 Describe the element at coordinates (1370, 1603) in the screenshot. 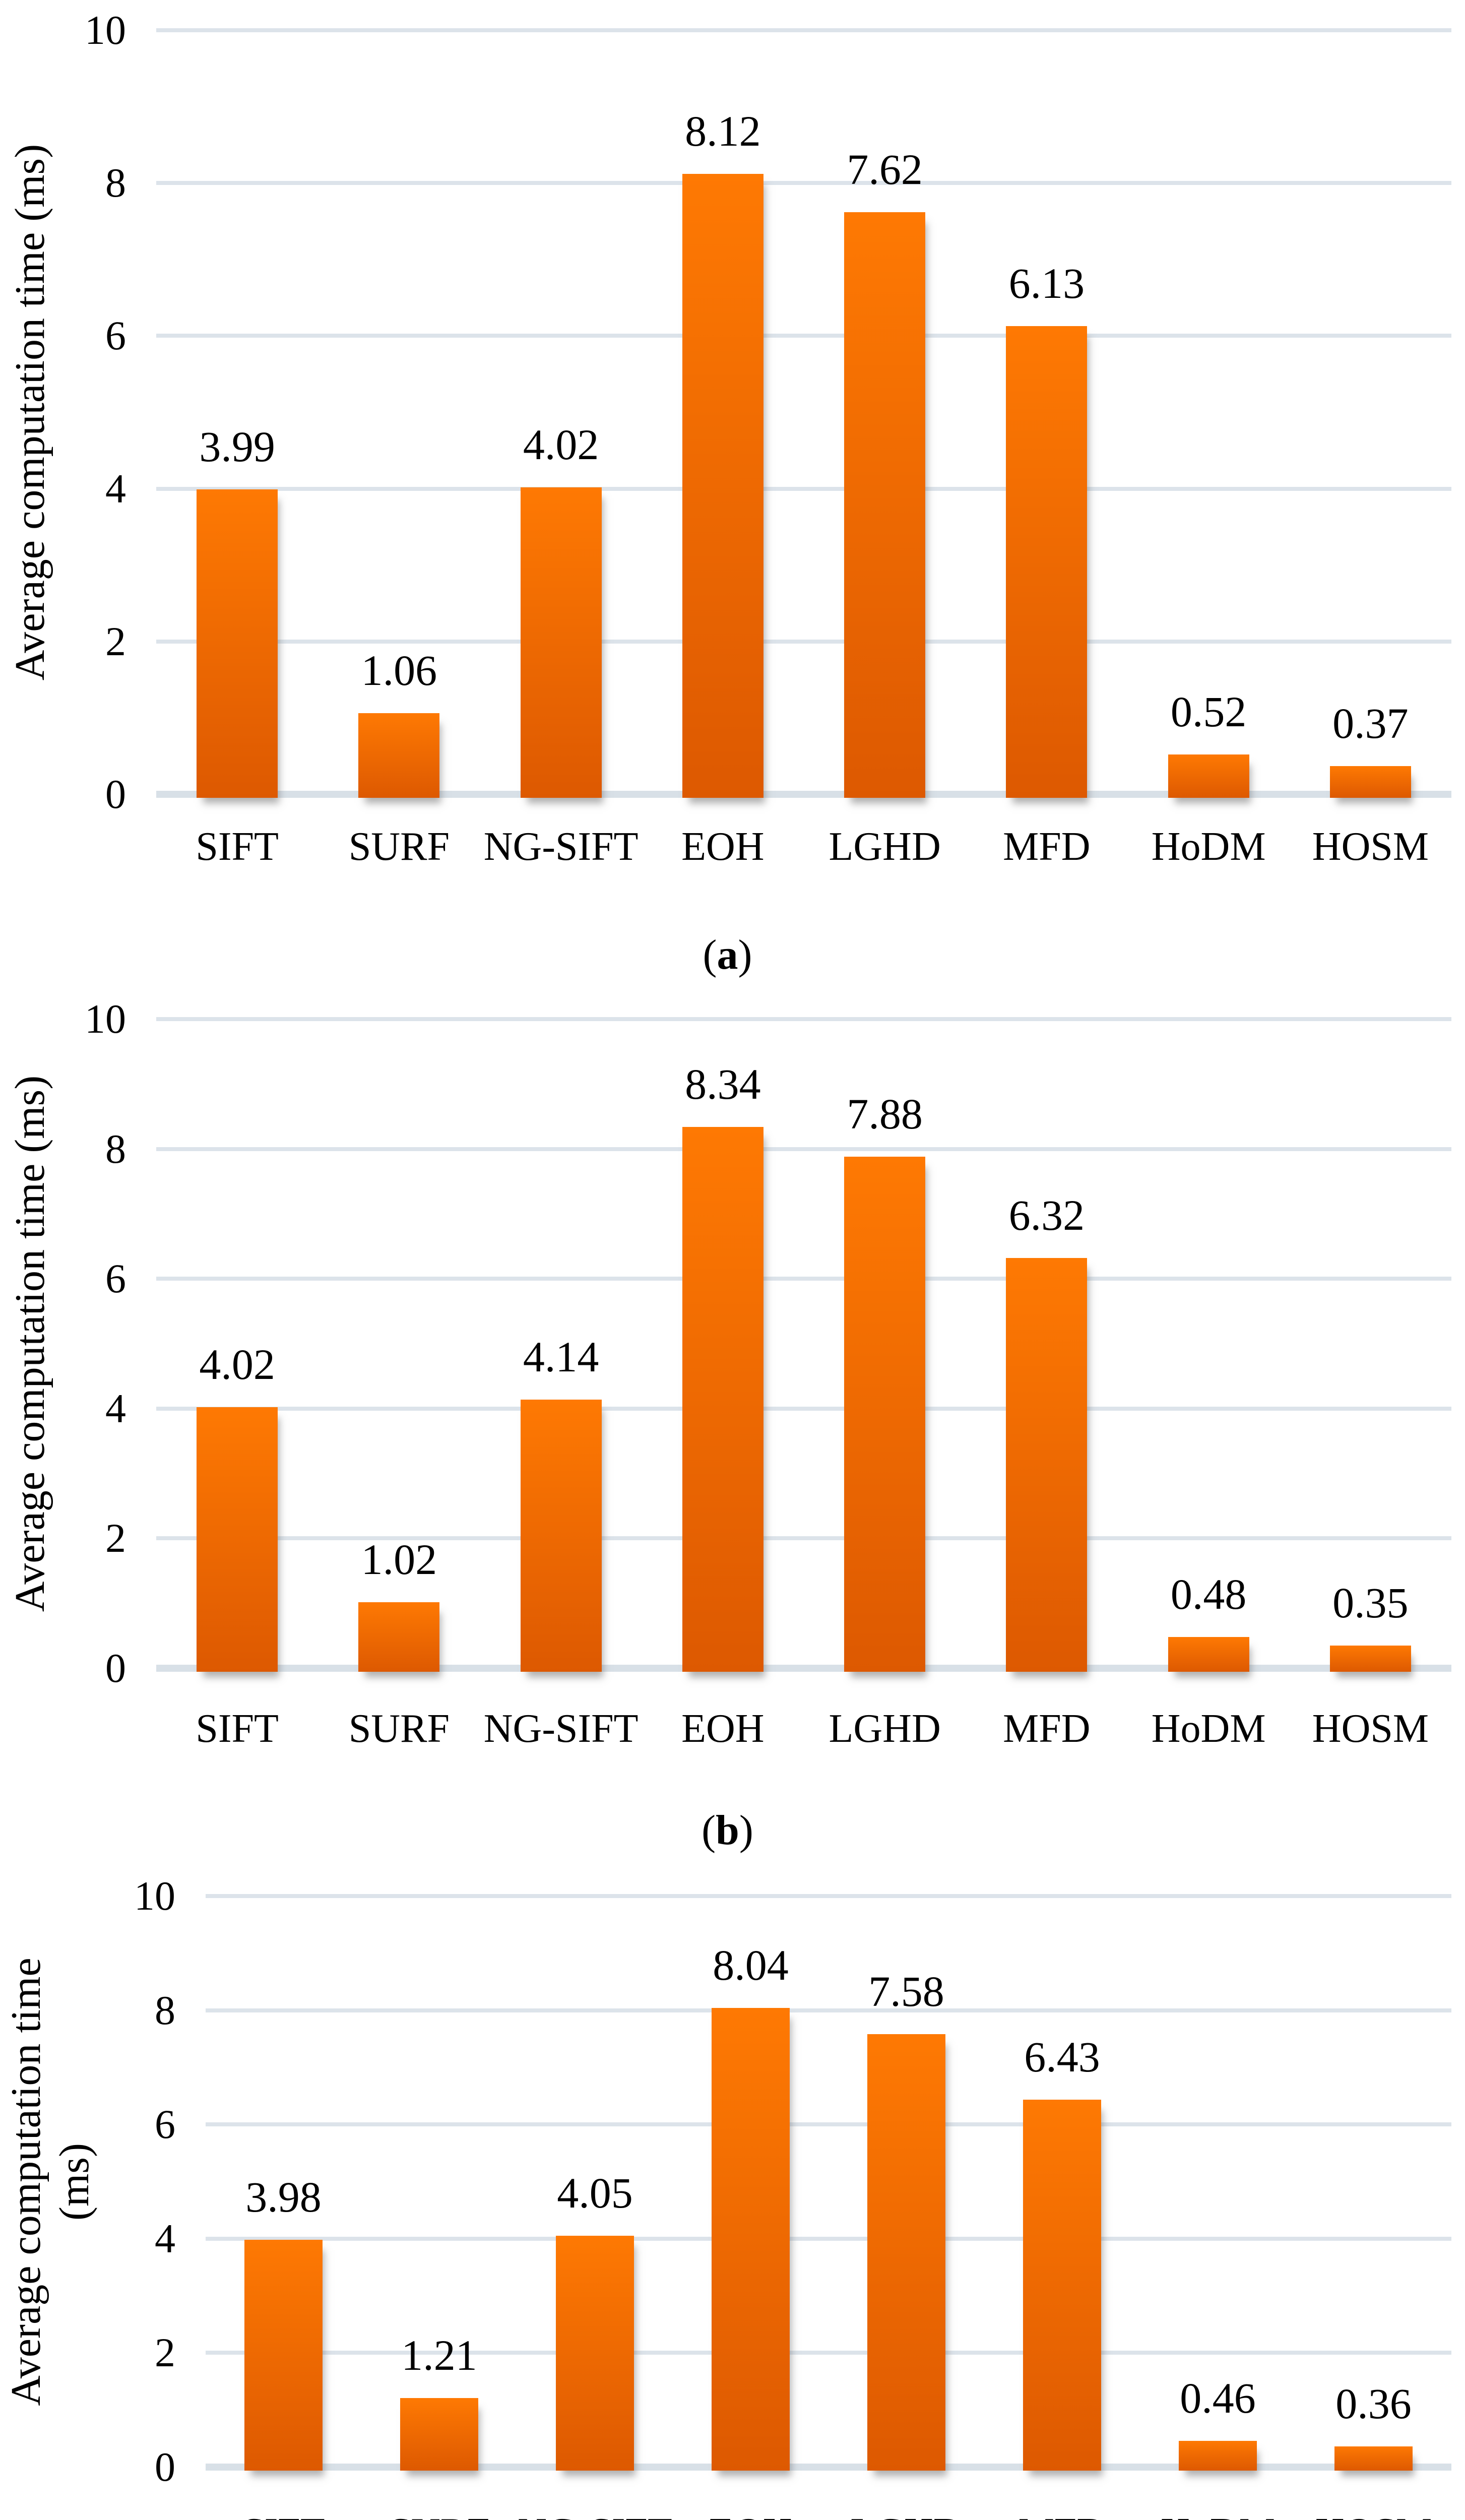

I see `bar-value-label: 0.35` at that location.